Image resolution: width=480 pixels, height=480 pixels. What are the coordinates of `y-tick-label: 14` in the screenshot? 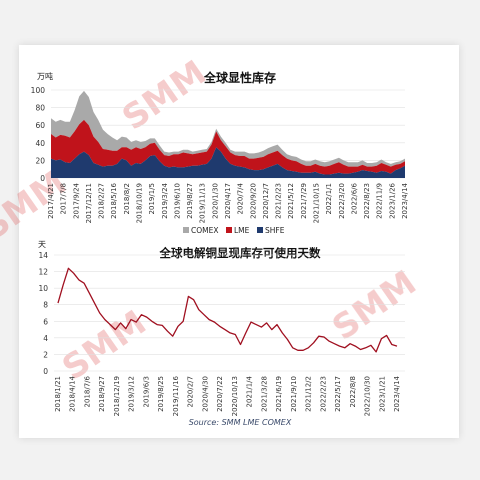 It's located at (43, 255).